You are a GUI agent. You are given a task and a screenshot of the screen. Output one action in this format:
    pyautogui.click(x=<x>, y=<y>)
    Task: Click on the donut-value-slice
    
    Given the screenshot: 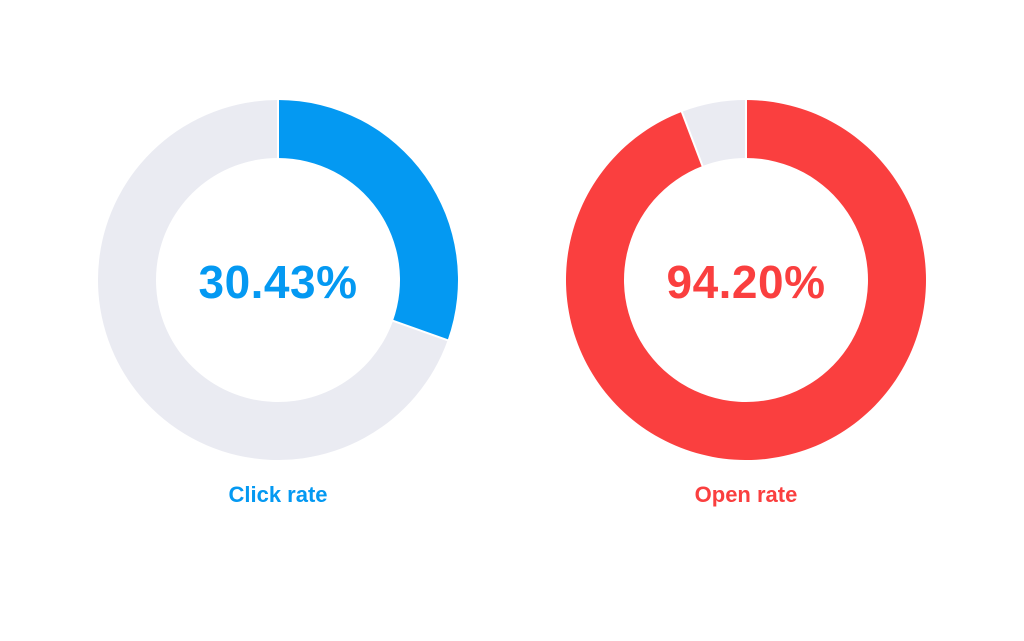 What is the action you would take?
    pyautogui.click(x=368, y=220)
    